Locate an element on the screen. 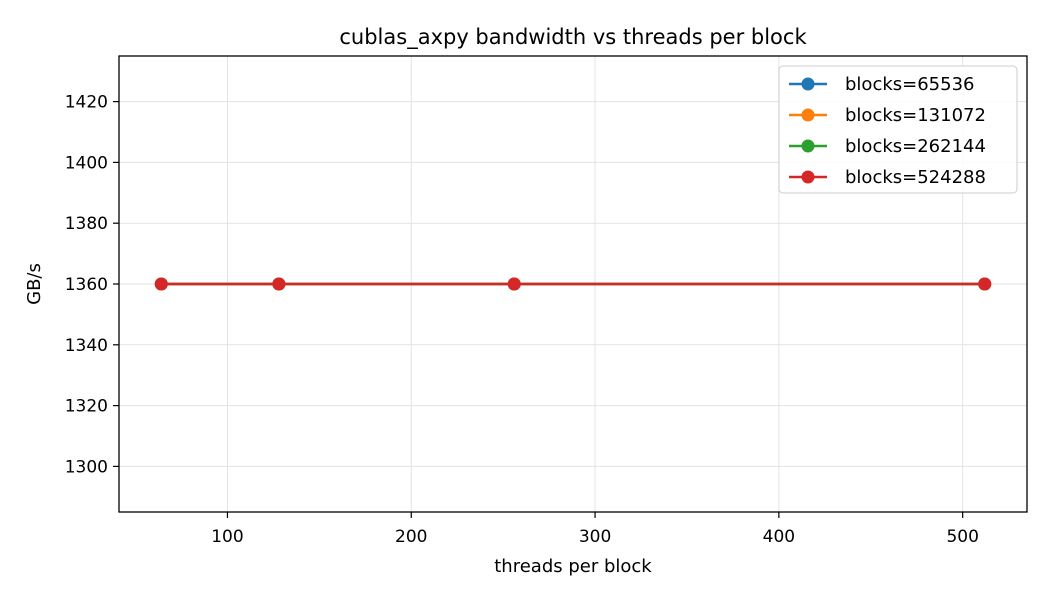 The height and width of the screenshot is (600, 1050). x-tick-label: 500 is located at coordinates (962, 537).